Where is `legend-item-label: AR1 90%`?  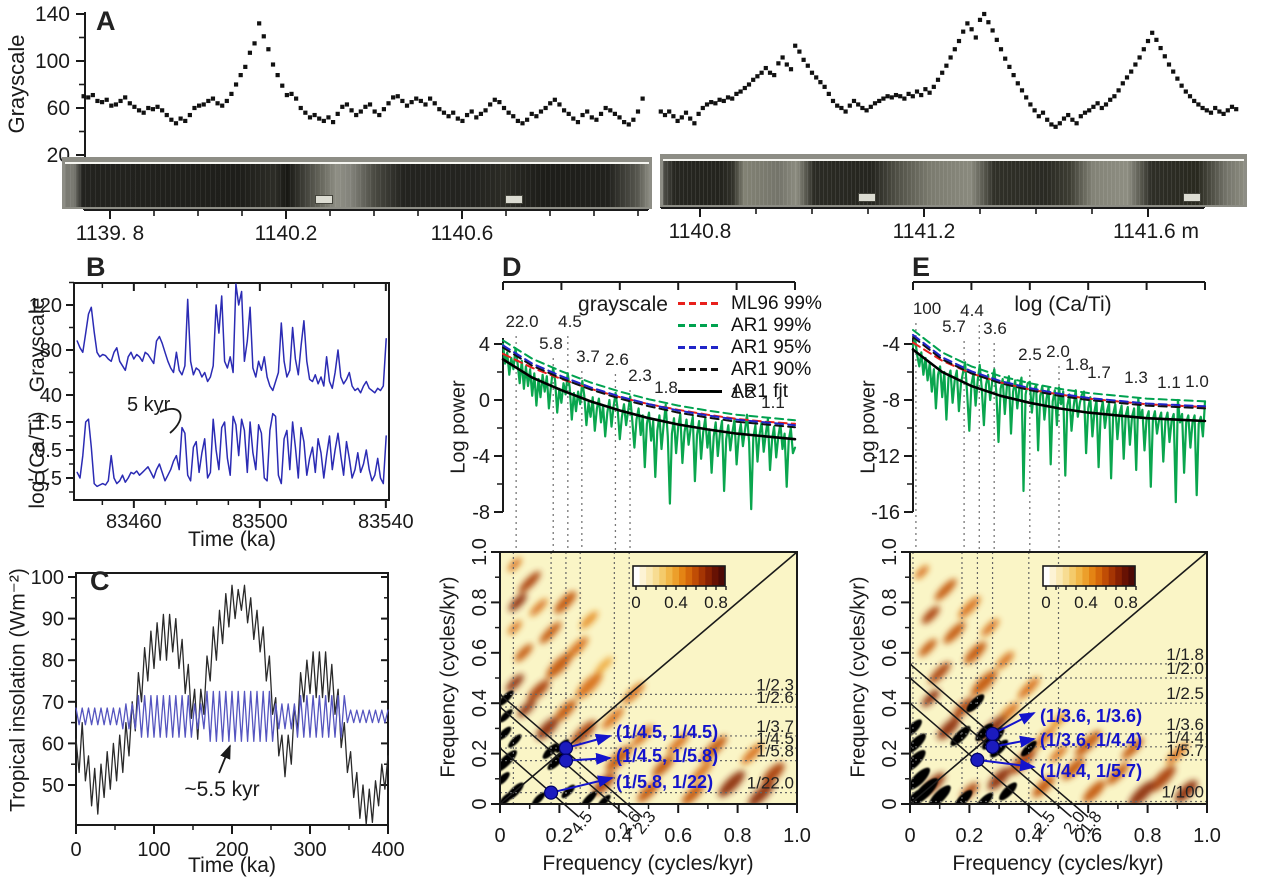
legend-item-label: AR1 90% is located at coordinates (771, 369).